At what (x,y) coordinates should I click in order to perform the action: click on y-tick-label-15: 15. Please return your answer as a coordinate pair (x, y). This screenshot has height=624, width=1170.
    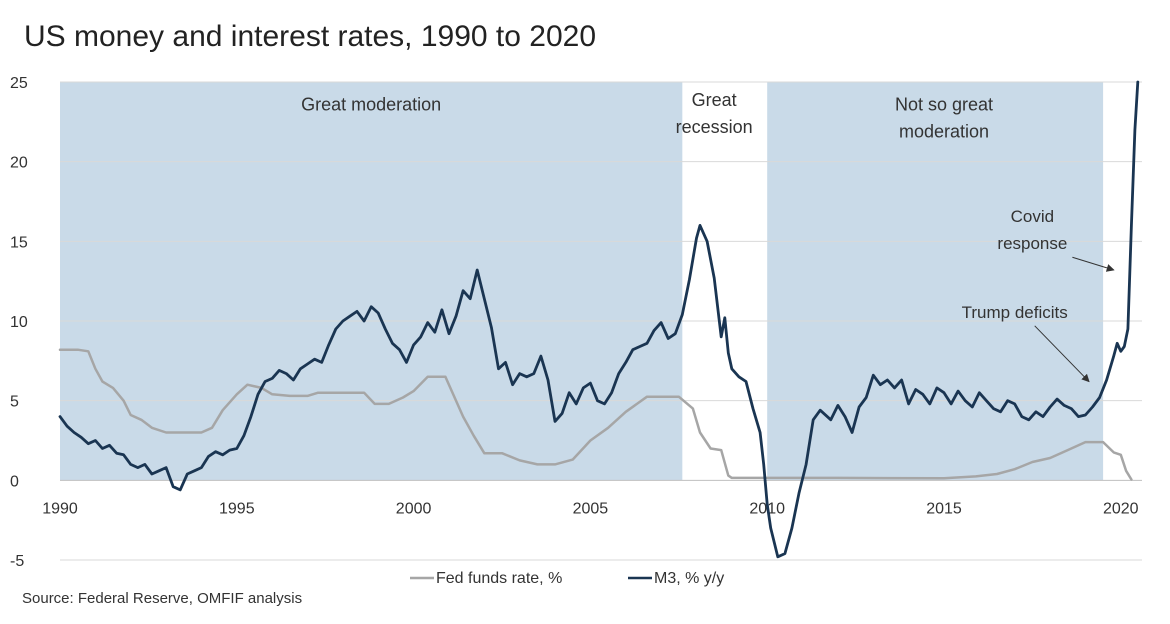
    Looking at the image, I should click on (19, 242).